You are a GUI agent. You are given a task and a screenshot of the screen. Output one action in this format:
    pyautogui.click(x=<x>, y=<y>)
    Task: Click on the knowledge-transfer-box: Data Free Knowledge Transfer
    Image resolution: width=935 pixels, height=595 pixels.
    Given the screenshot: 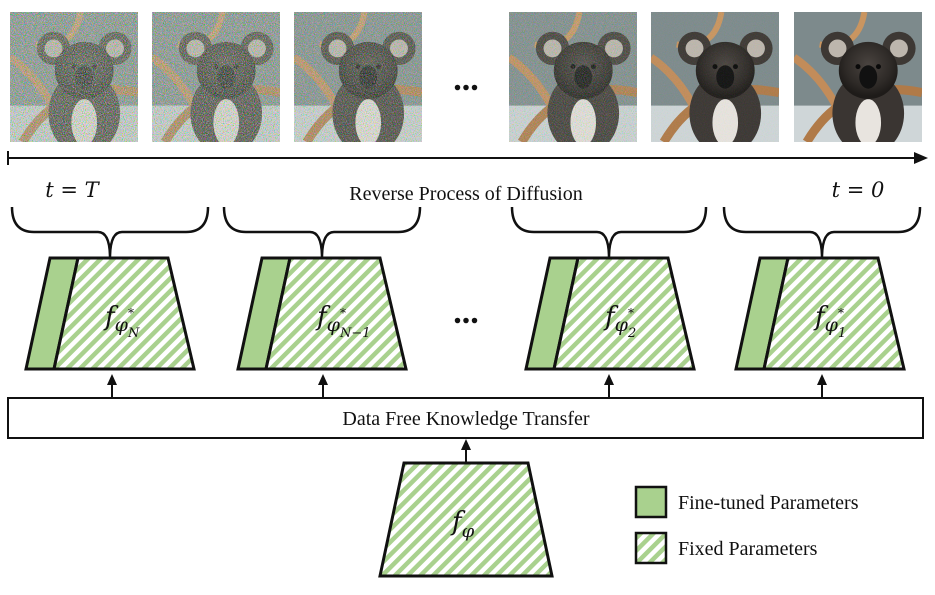 What is the action you would take?
    pyautogui.click(x=465, y=418)
    